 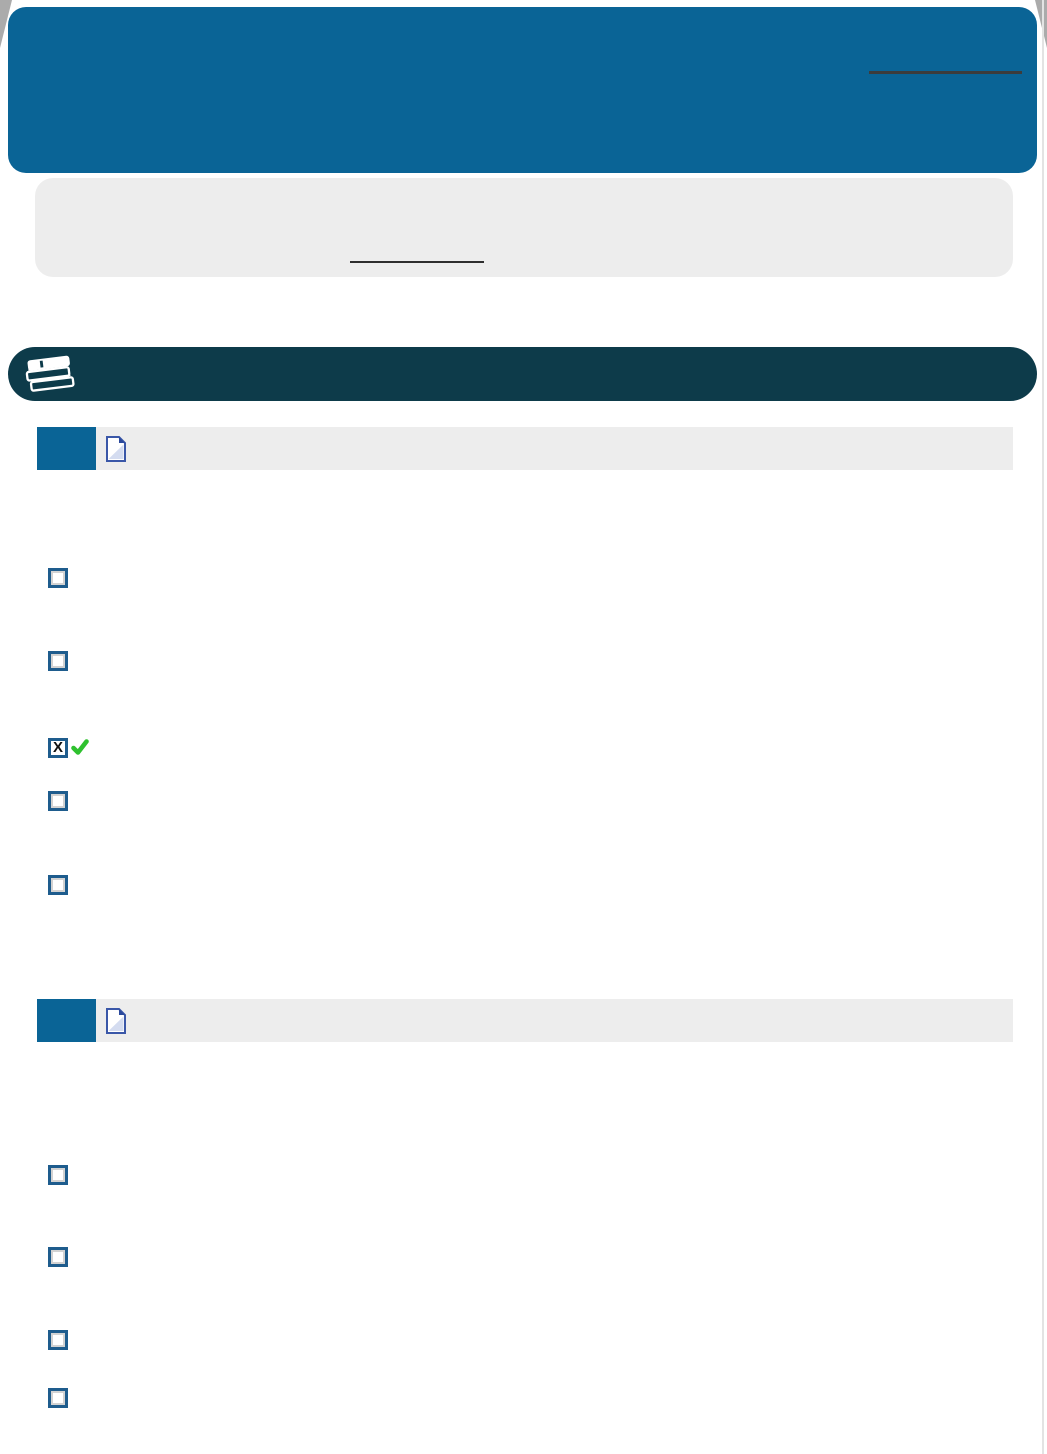 I want to click on checkbox-s2-item1, so click(x=58, y=1175).